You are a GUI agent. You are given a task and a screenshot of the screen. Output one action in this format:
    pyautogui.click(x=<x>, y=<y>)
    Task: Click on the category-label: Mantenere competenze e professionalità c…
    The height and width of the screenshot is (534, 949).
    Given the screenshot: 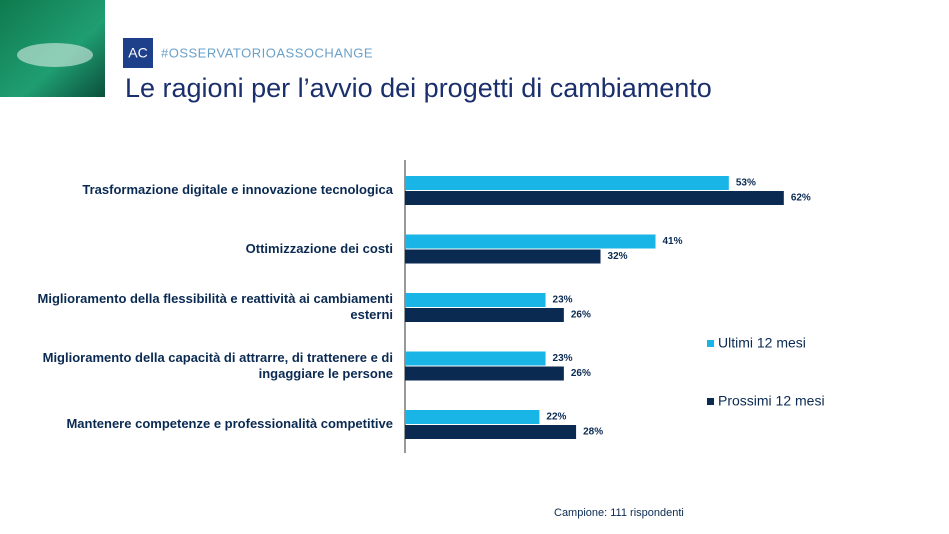 What is the action you would take?
    pyautogui.click(x=229, y=423)
    